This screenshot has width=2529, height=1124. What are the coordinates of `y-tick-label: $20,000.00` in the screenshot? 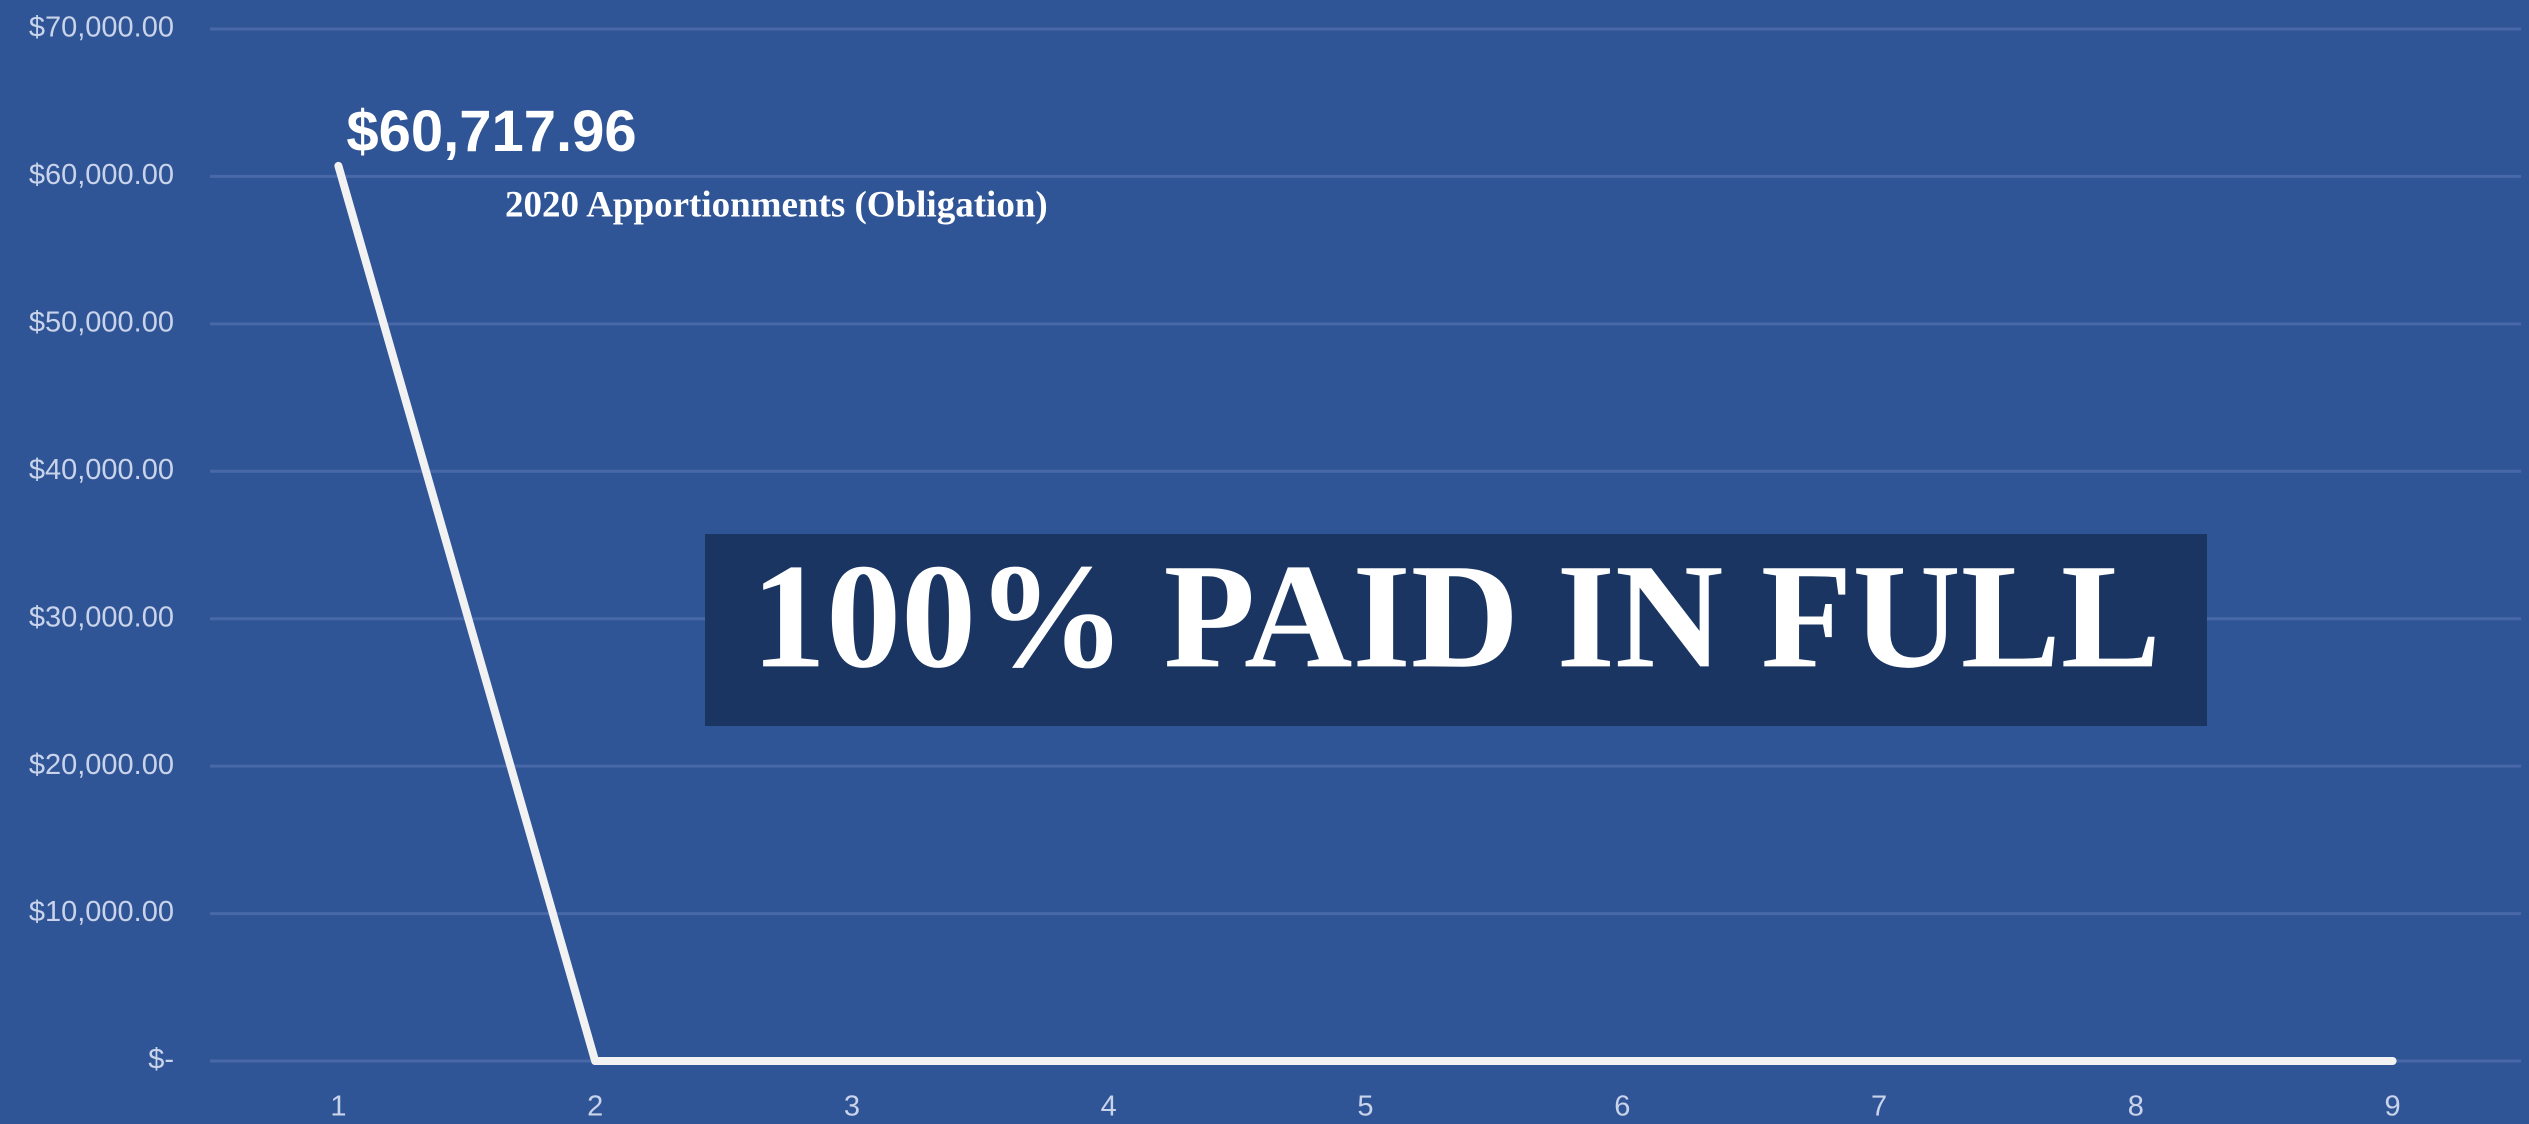 It's located at (101, 765).